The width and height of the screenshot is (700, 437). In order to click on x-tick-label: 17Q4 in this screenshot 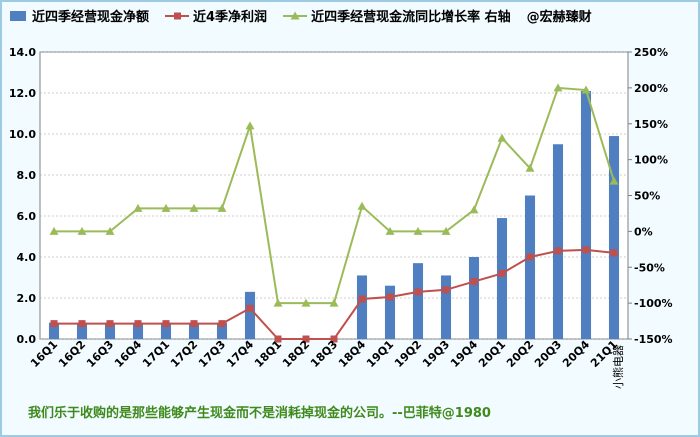, I will do `click(240, 354)`.